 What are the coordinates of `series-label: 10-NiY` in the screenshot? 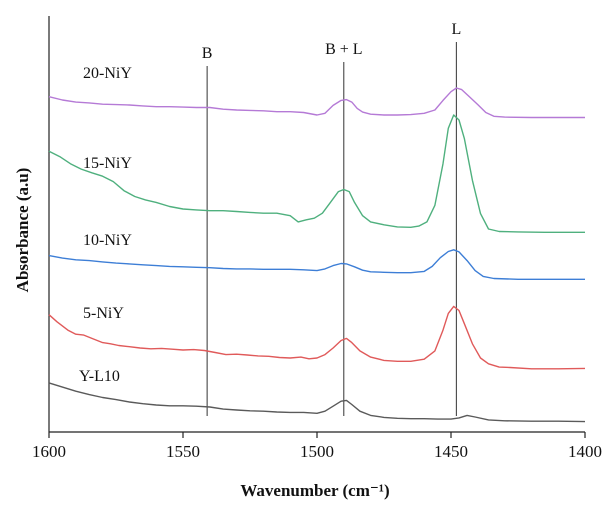 It's located at (107, 240).